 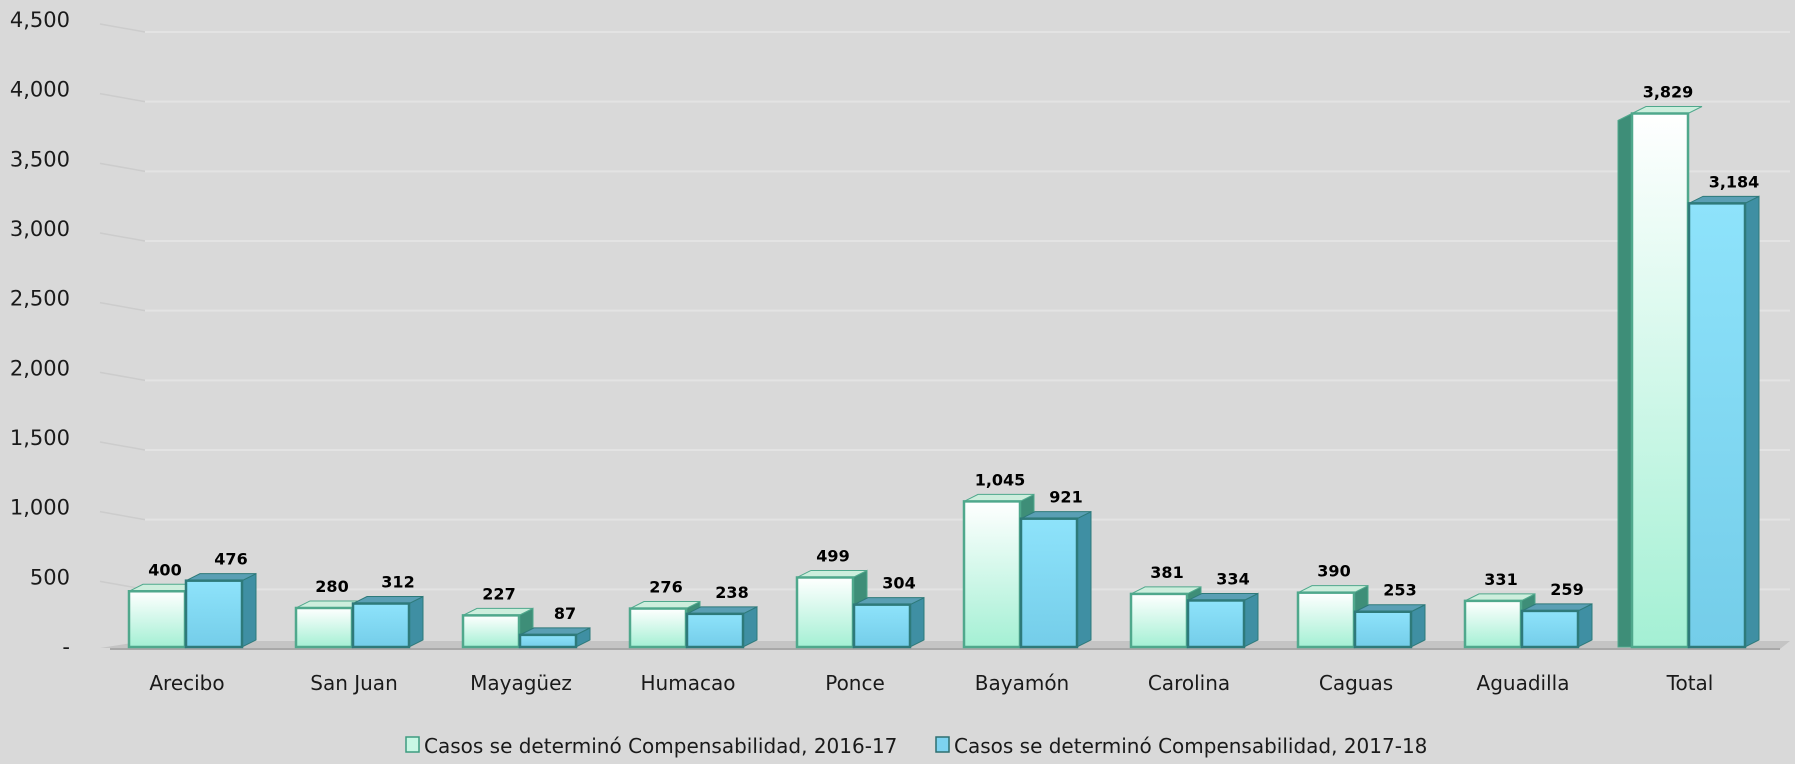 What do you see at coordinates (354, 683) in the screenshot?
I see `x-tick-label-san-juan: San Juan` at bounding box center [354, 683].